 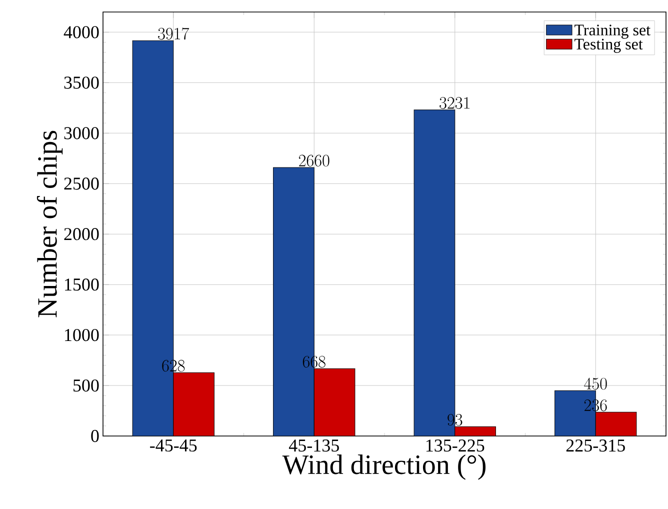 What do you see at coordinates (455, 103) in the screenshot?
I see `data-label: 3231` at bounding box center [455, 103].